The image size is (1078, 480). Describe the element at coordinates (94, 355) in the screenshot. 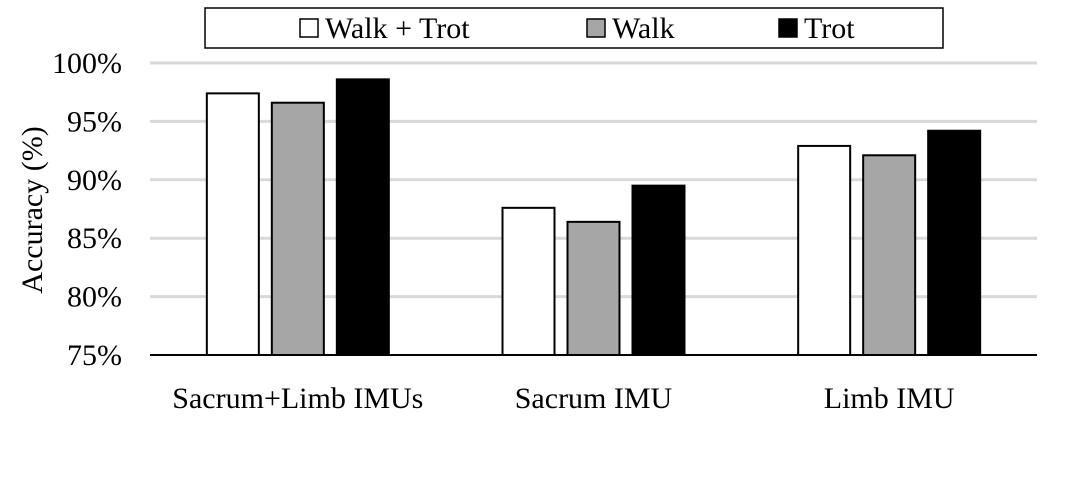

I see `y-tick-label: 75%` at that location.